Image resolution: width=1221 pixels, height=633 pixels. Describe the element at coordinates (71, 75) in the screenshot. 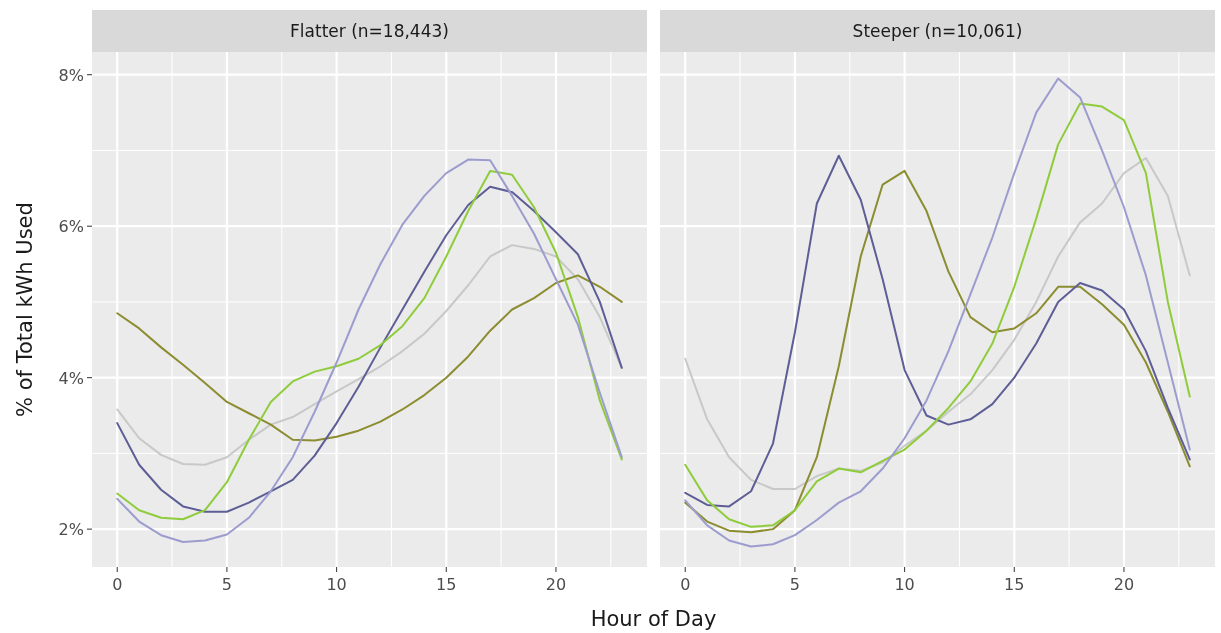

I see `y-tick-label: 8%` at that location.